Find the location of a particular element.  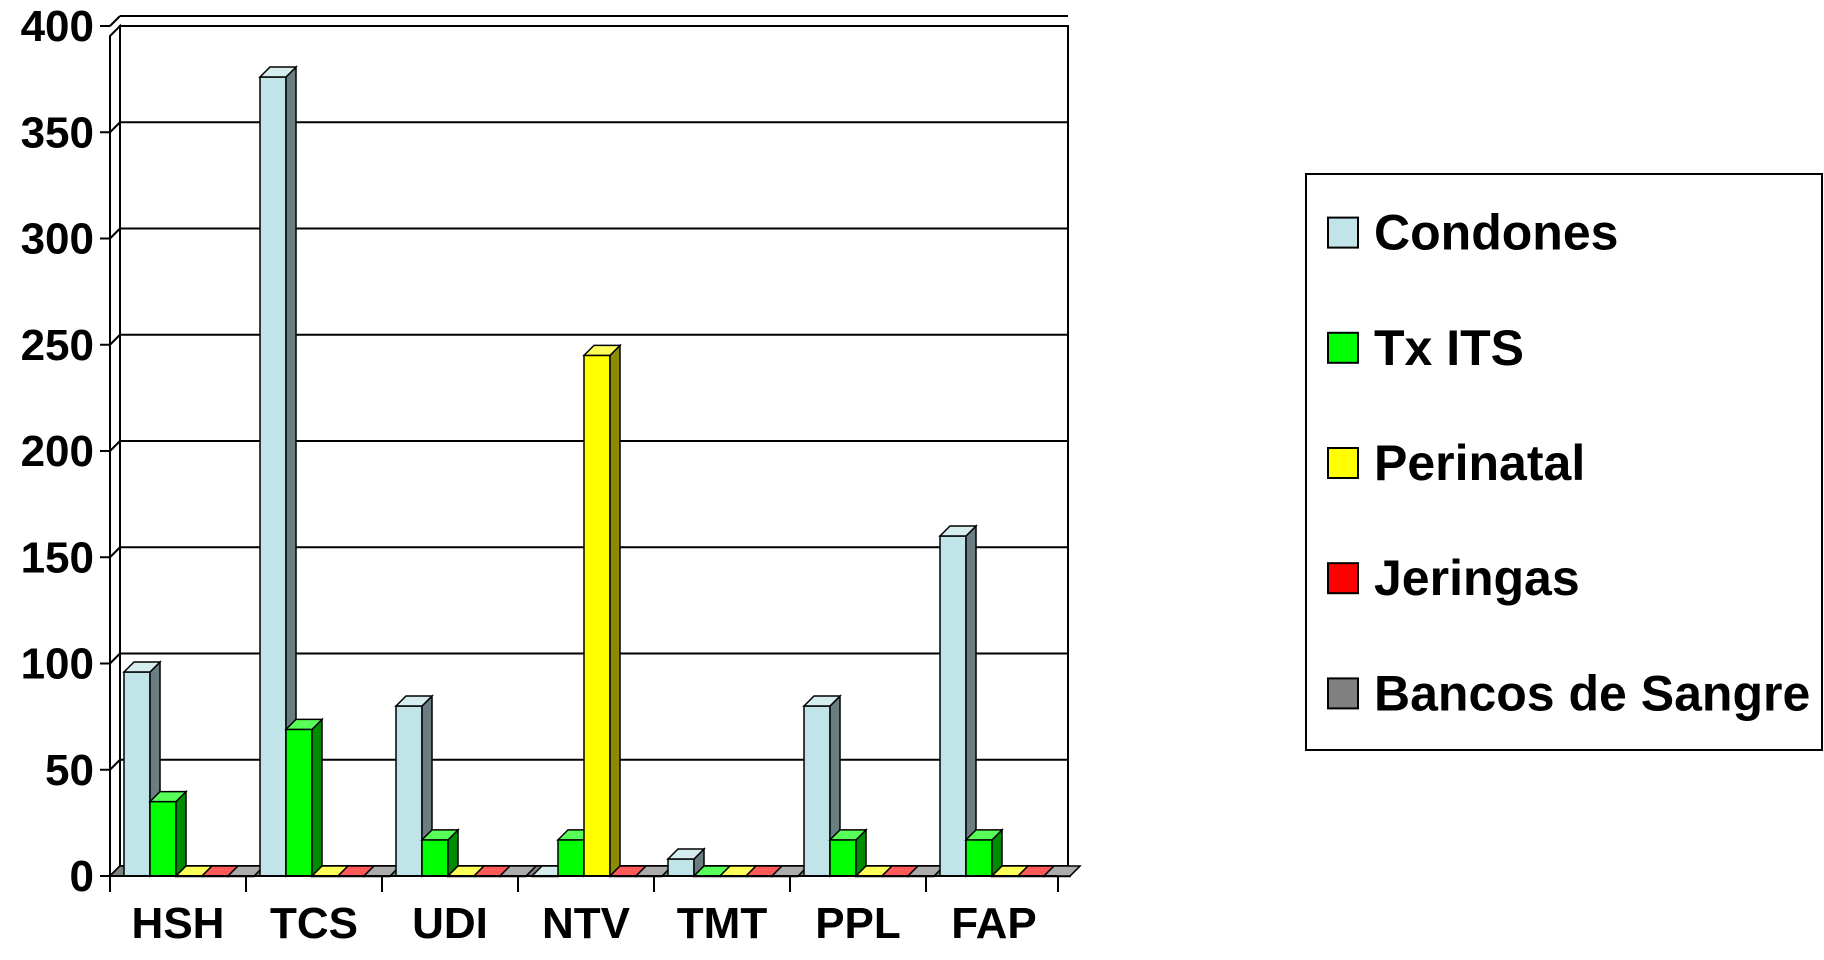

y-tick-label: 200 is located at coordinates (57, 451).